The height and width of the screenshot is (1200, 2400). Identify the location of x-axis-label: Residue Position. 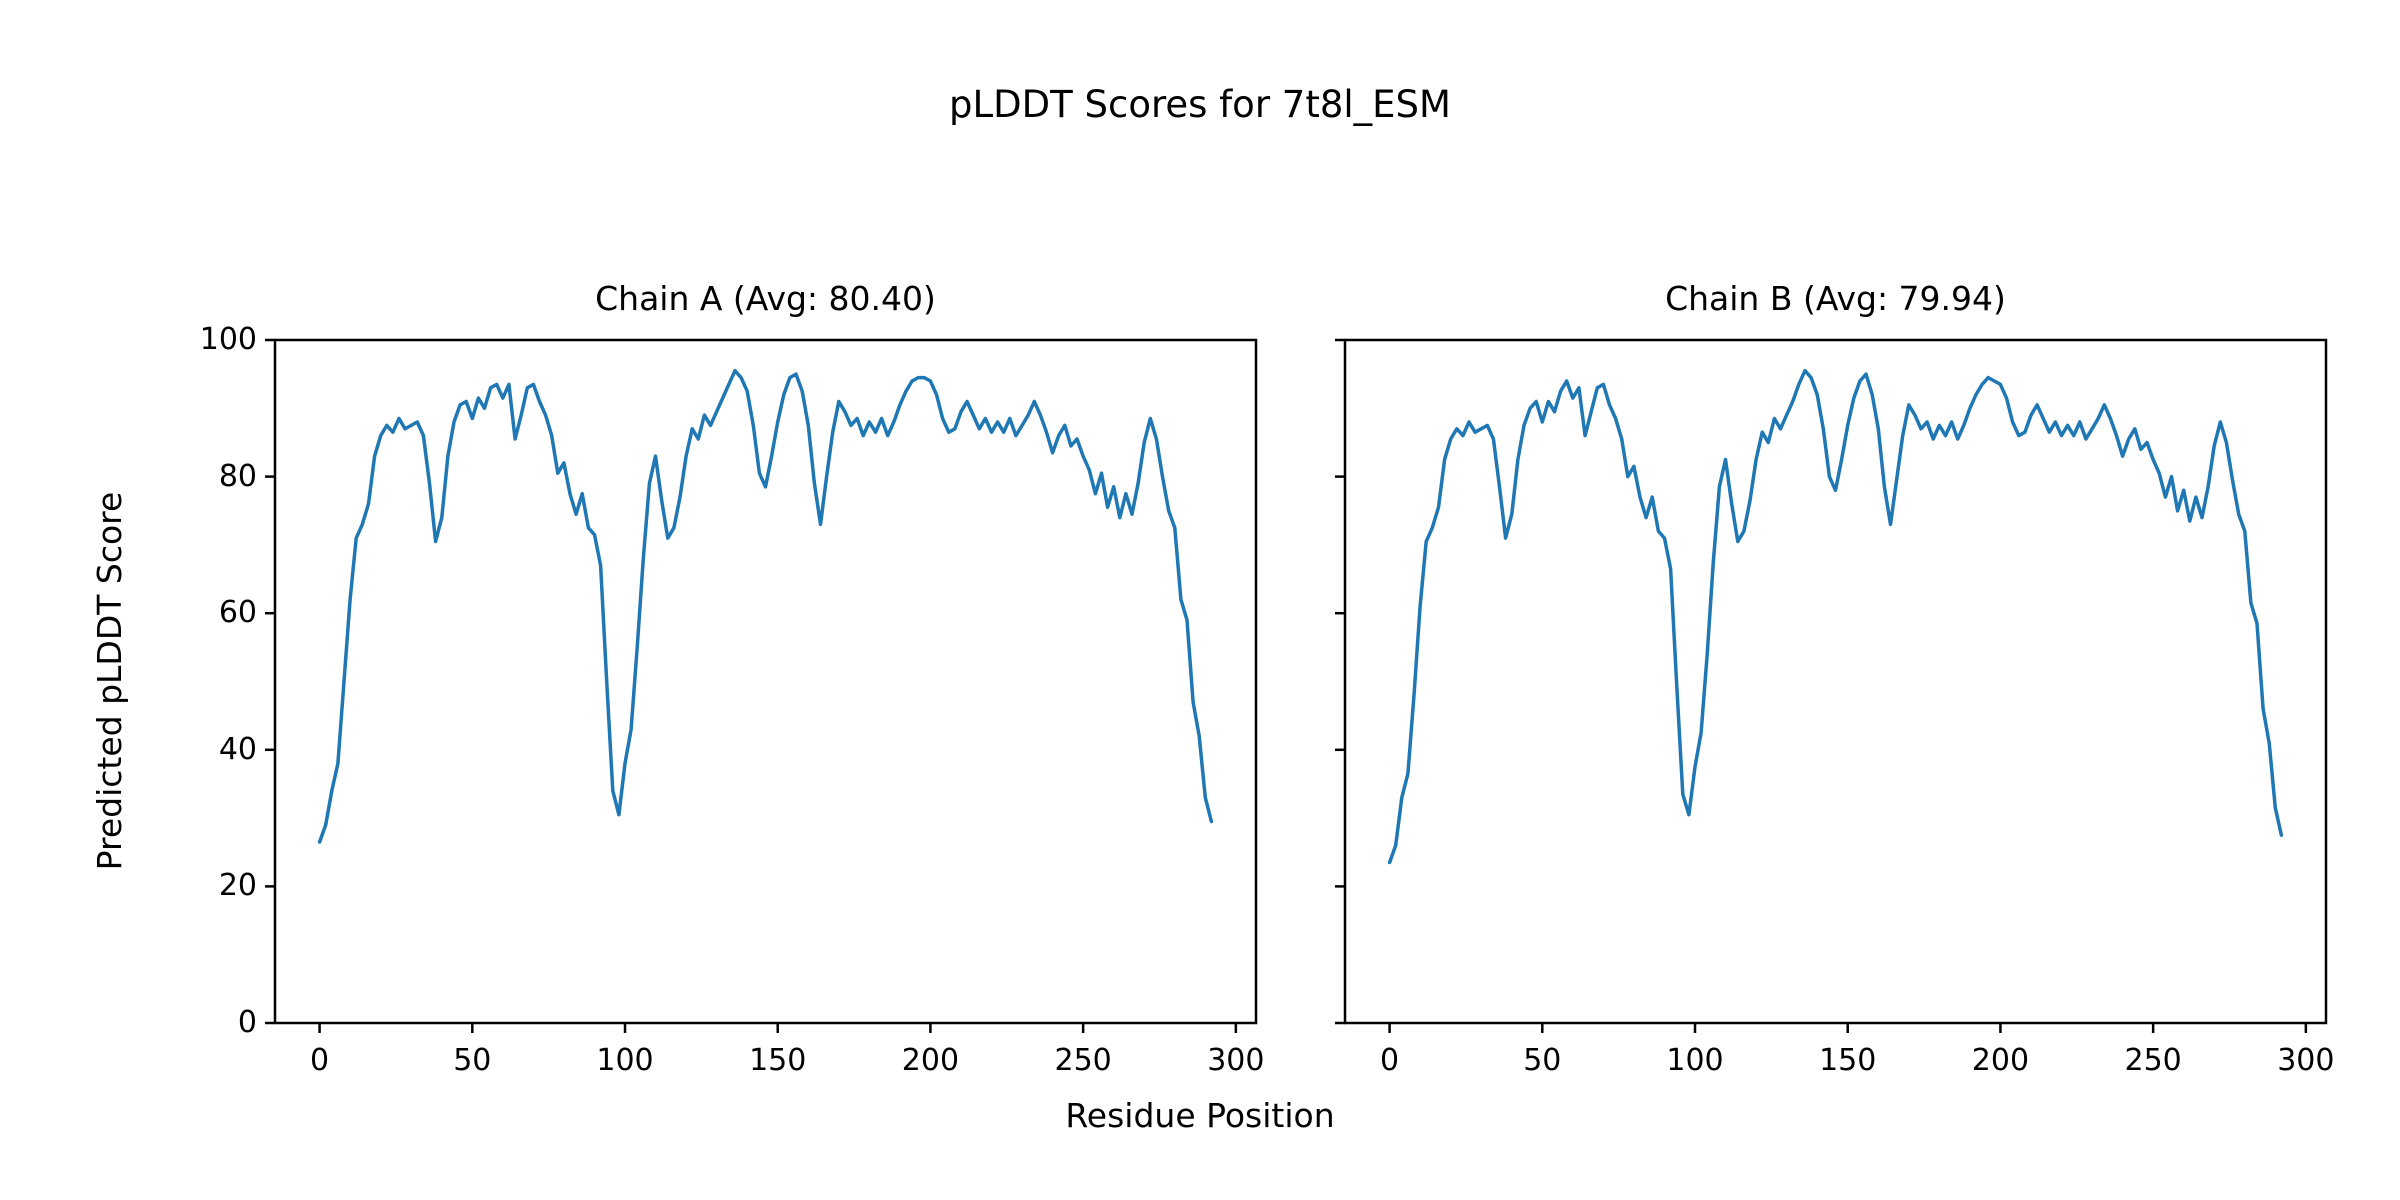
(1200, 1115).